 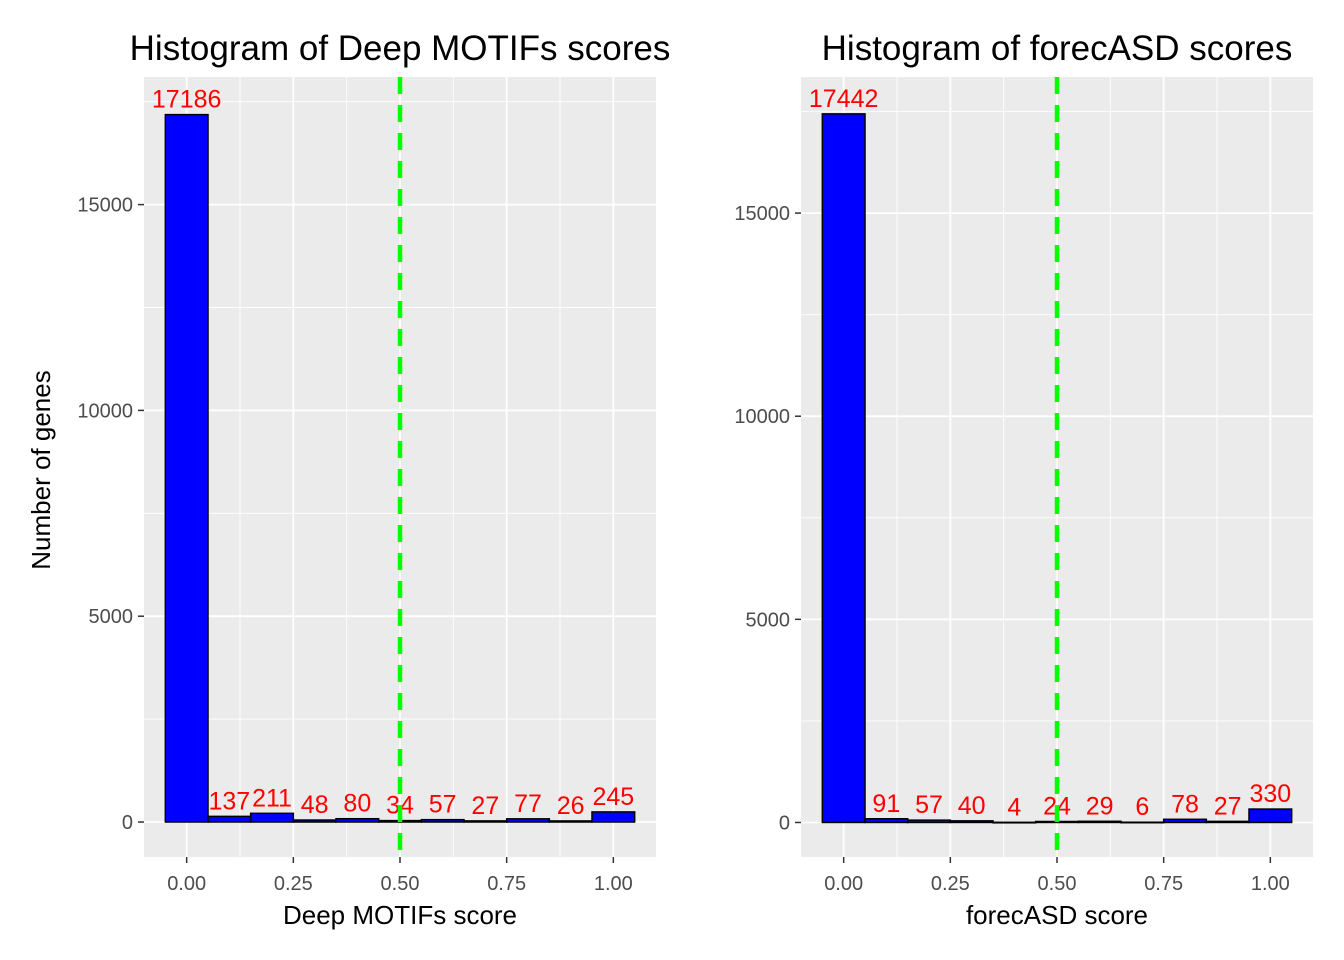 I want to click on bar-count-label: 77, so click(x=528, y=804).